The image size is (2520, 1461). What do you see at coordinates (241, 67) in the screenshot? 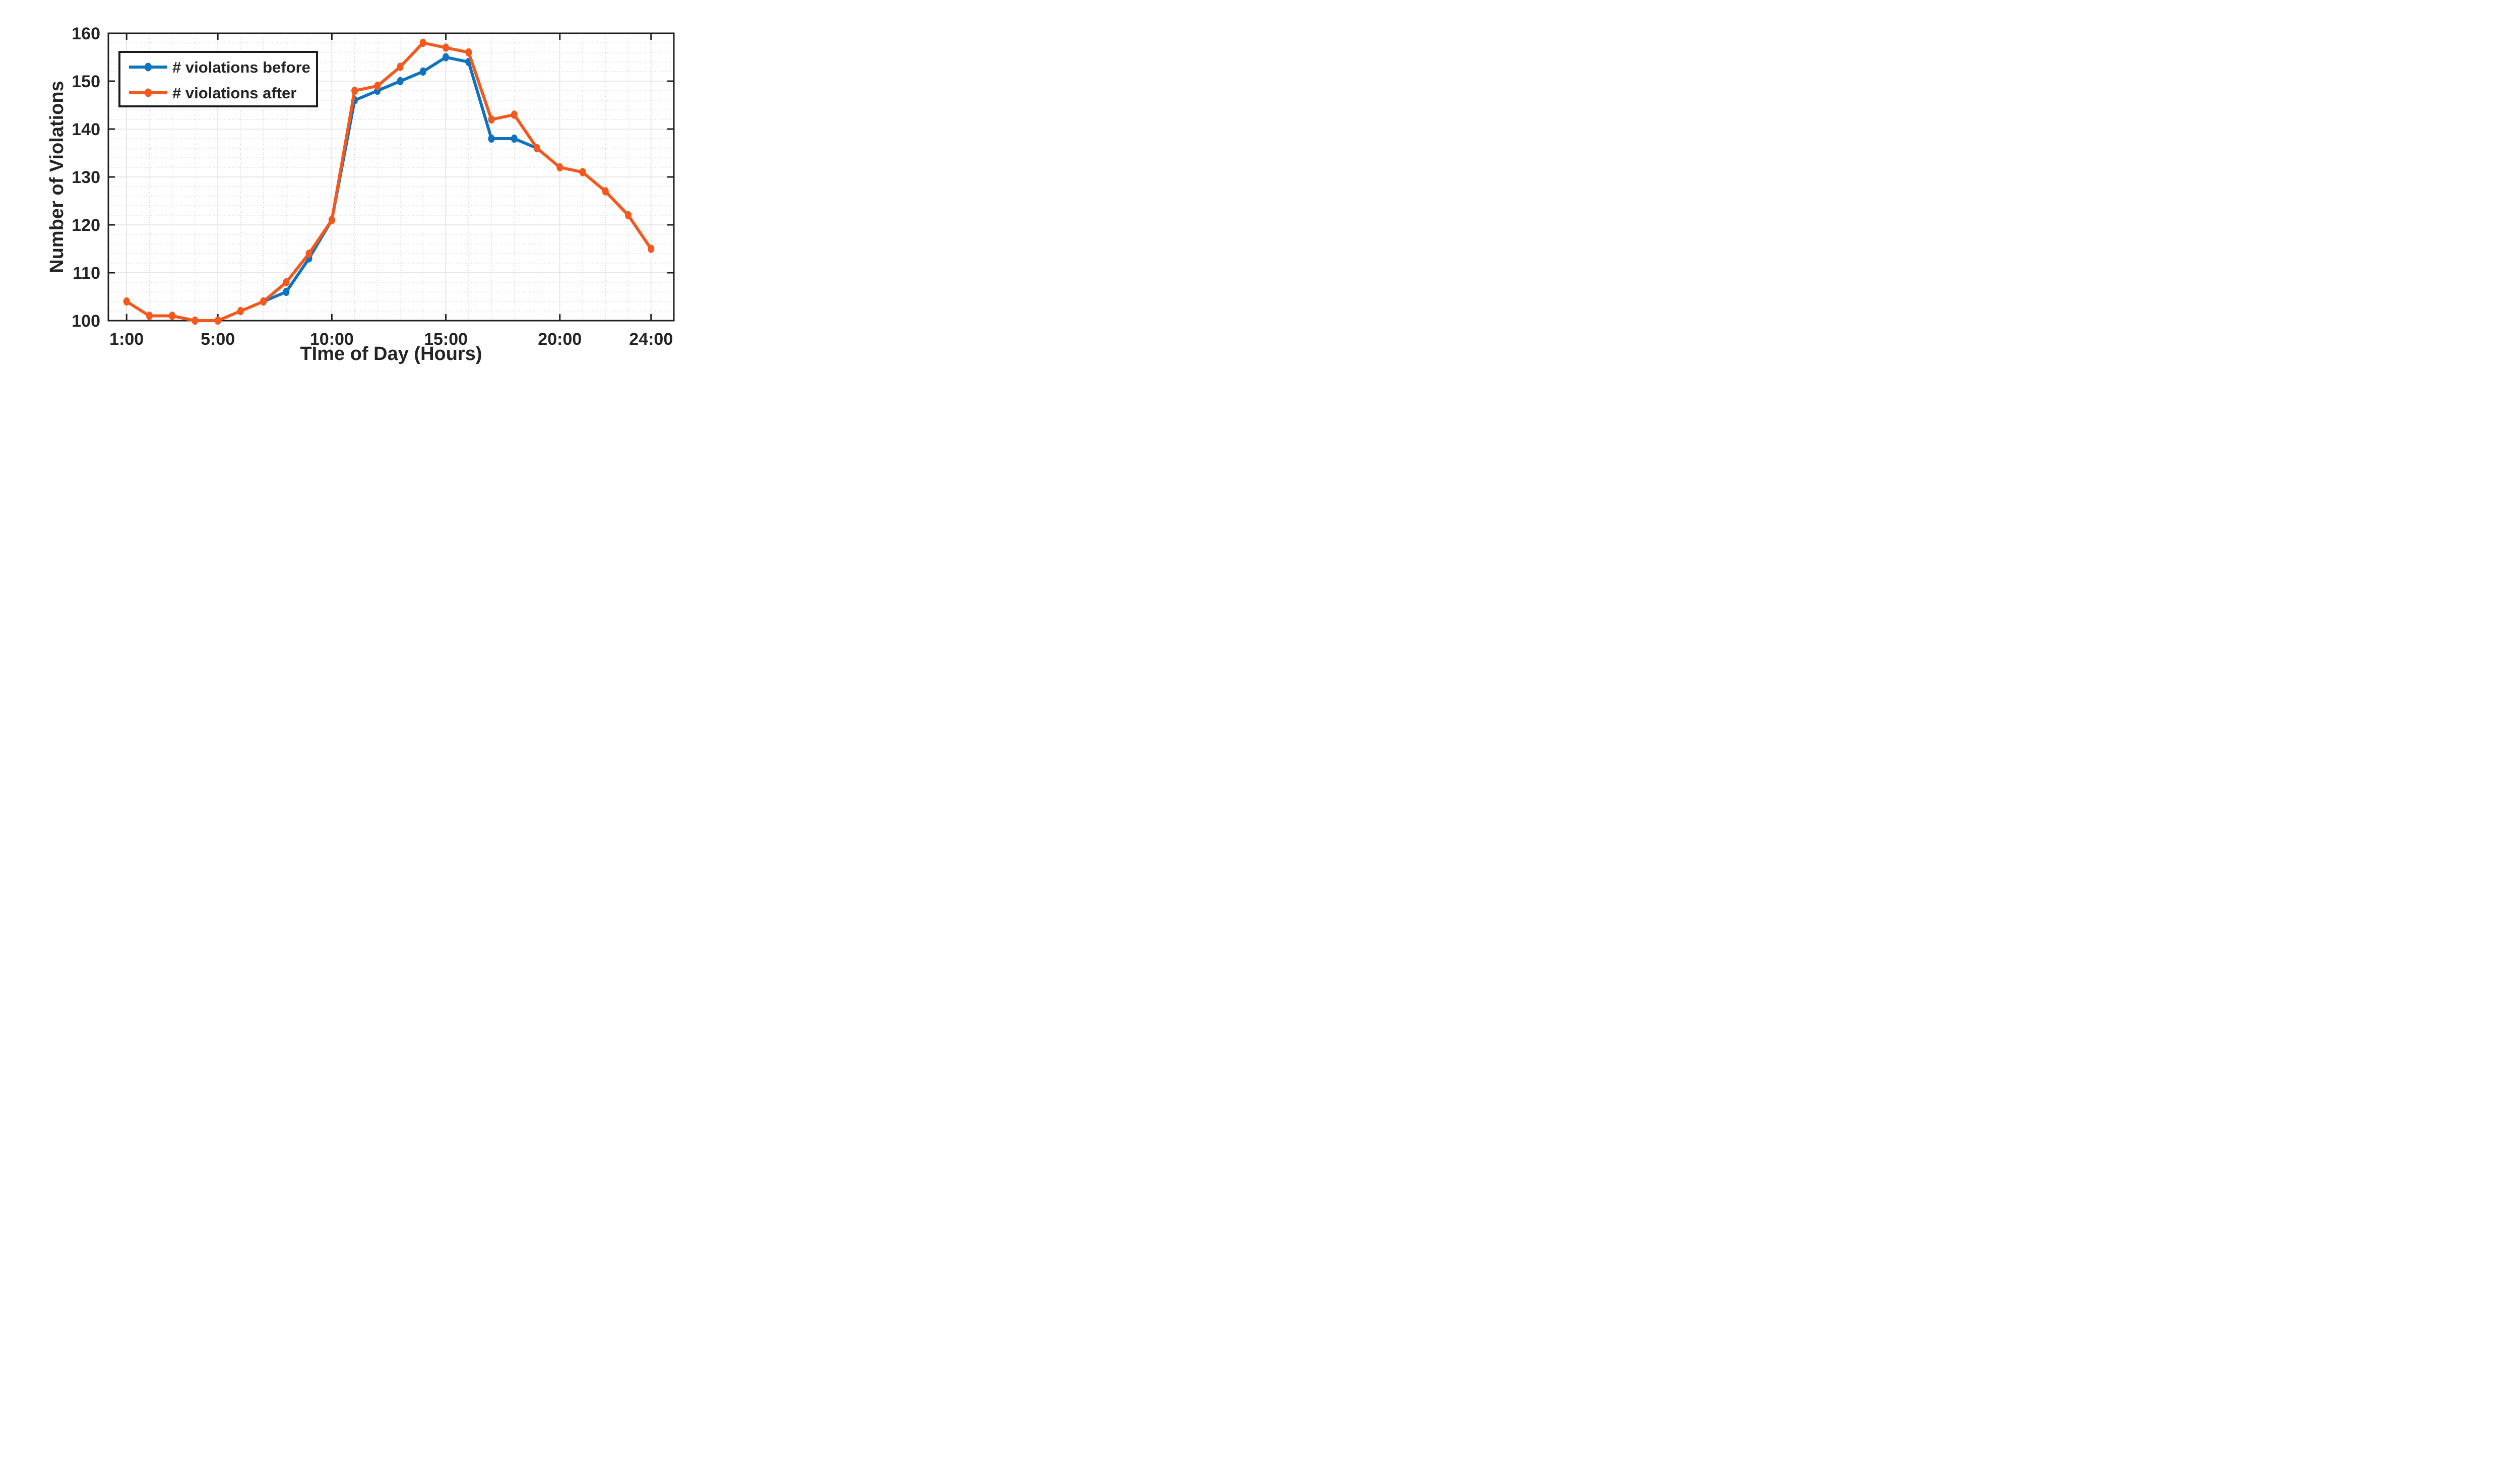
I see `legend-label-before: # violations before` at bounding box center [241, 67].